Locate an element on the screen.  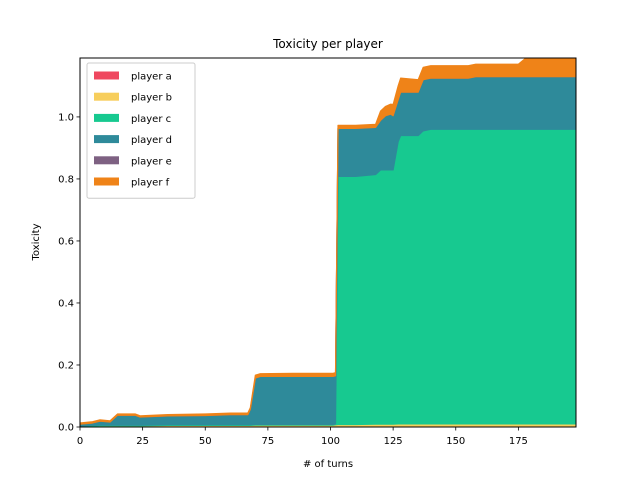
legend-label: player d is located at coordinates (151, 140).